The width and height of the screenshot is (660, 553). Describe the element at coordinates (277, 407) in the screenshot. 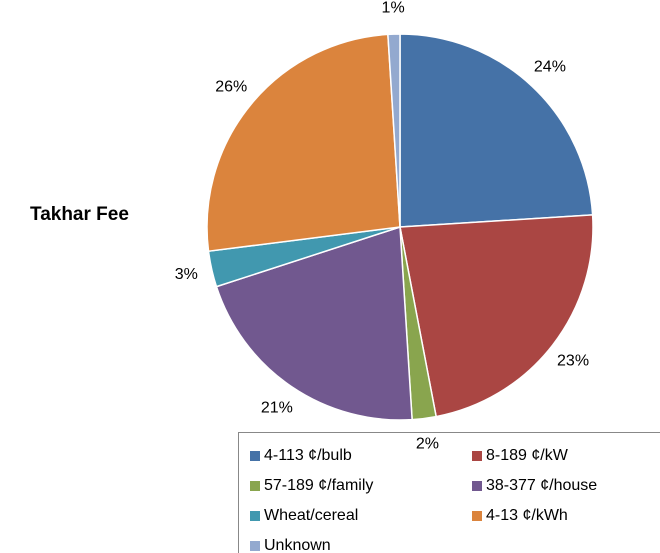

I see `data-label: 21%` at that location.